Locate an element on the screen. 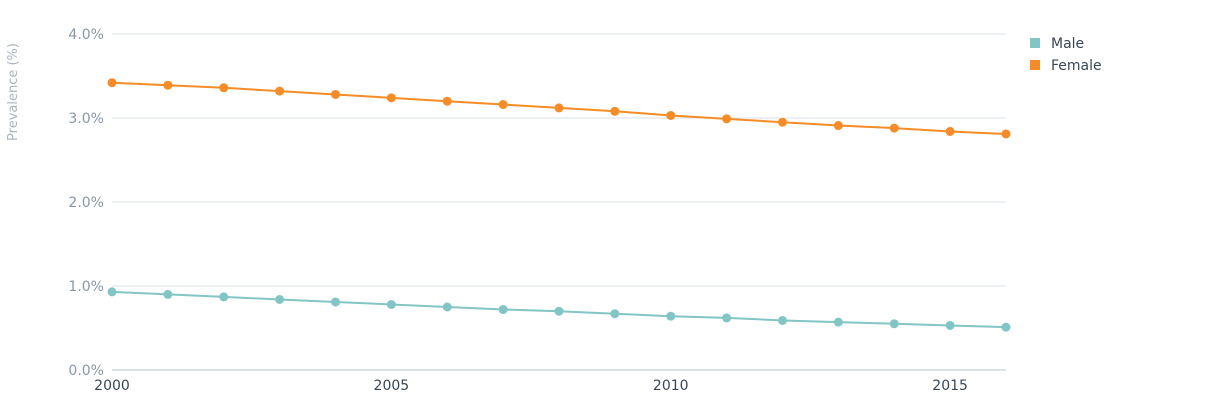  series-male is located at coordinates (559, 309).